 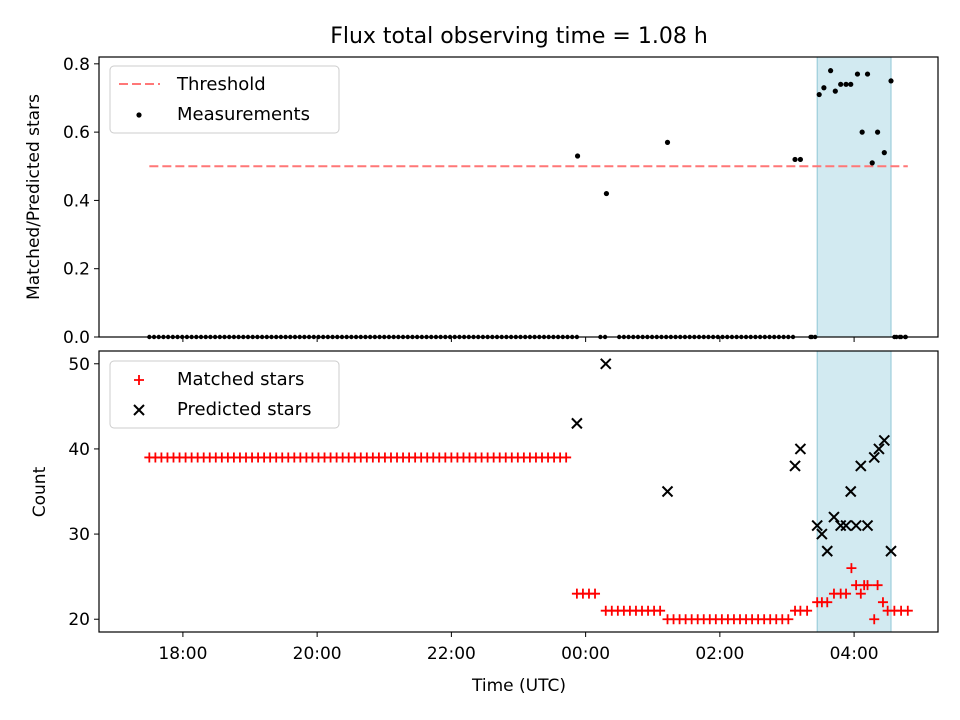 I want to click on bottom-legend-box, so click(x=224, y=394).